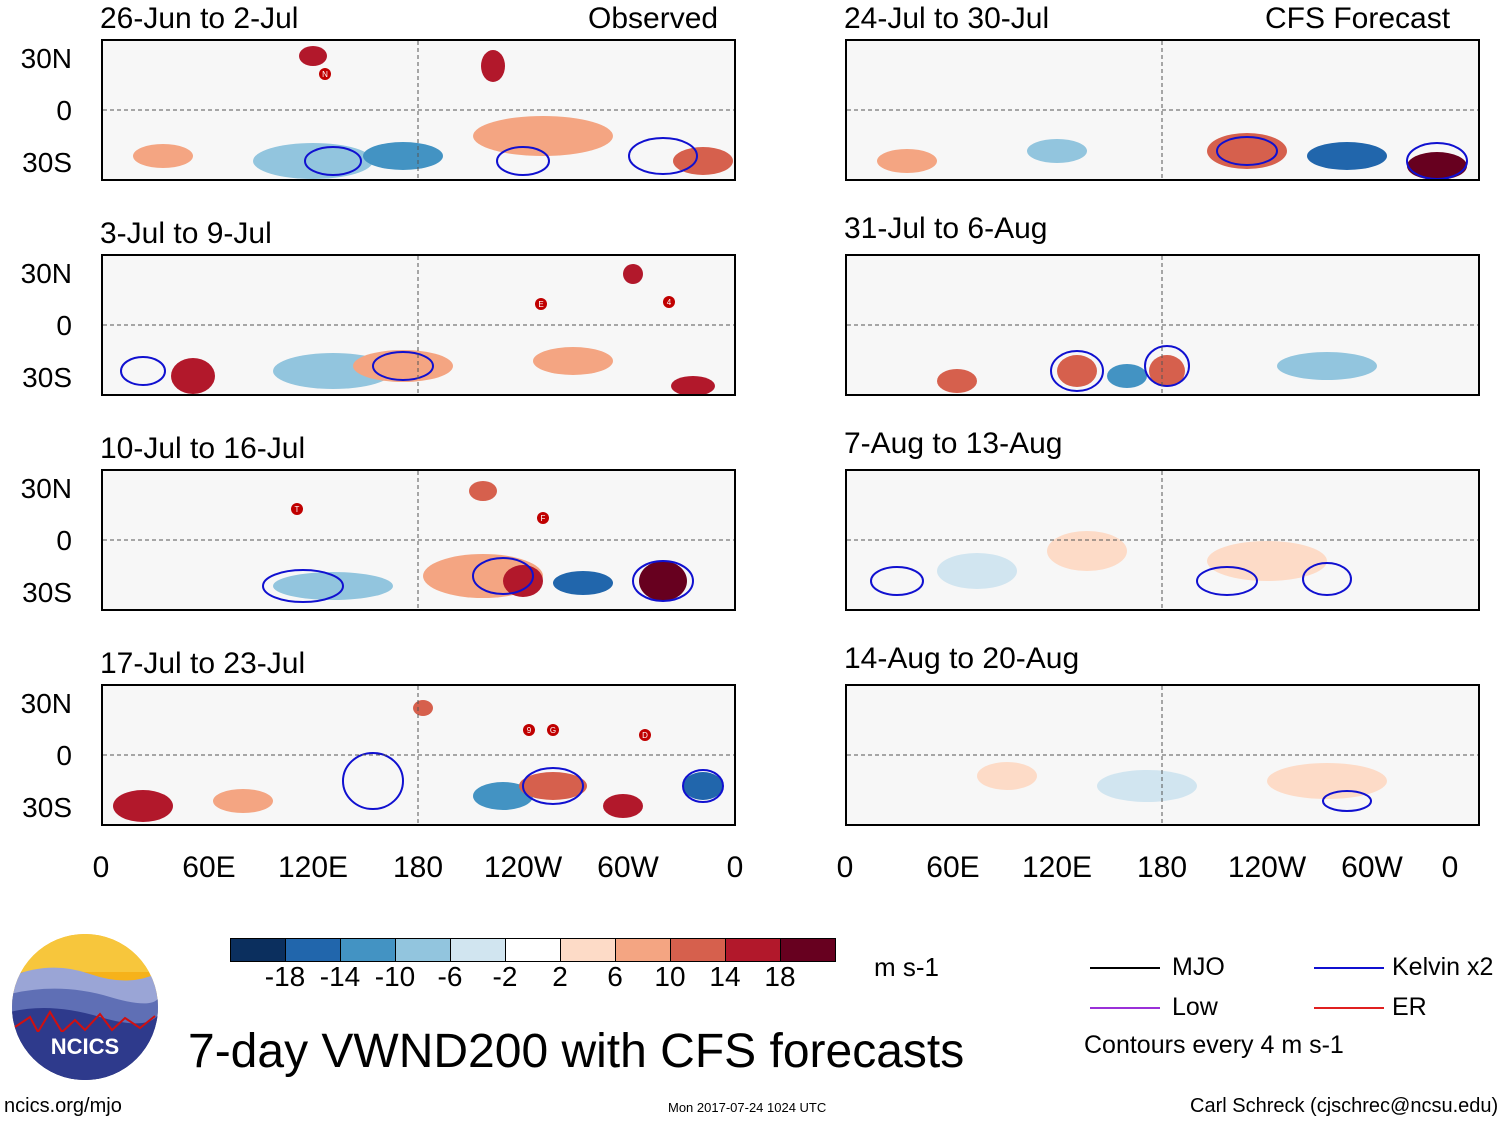  I want to click on storm-marker-5: F, so click(543, 518).